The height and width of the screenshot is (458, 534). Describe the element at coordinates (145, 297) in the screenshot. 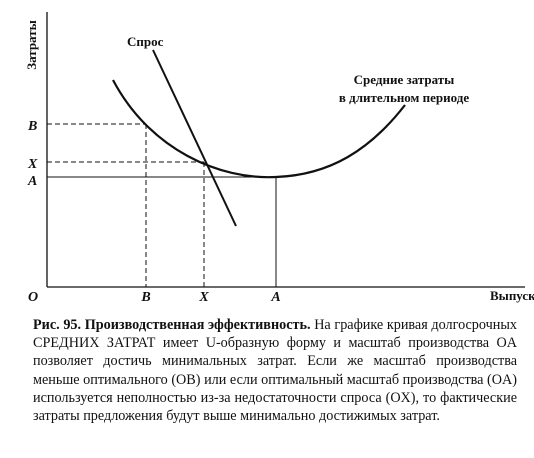

I see `x-label: B` at that location.